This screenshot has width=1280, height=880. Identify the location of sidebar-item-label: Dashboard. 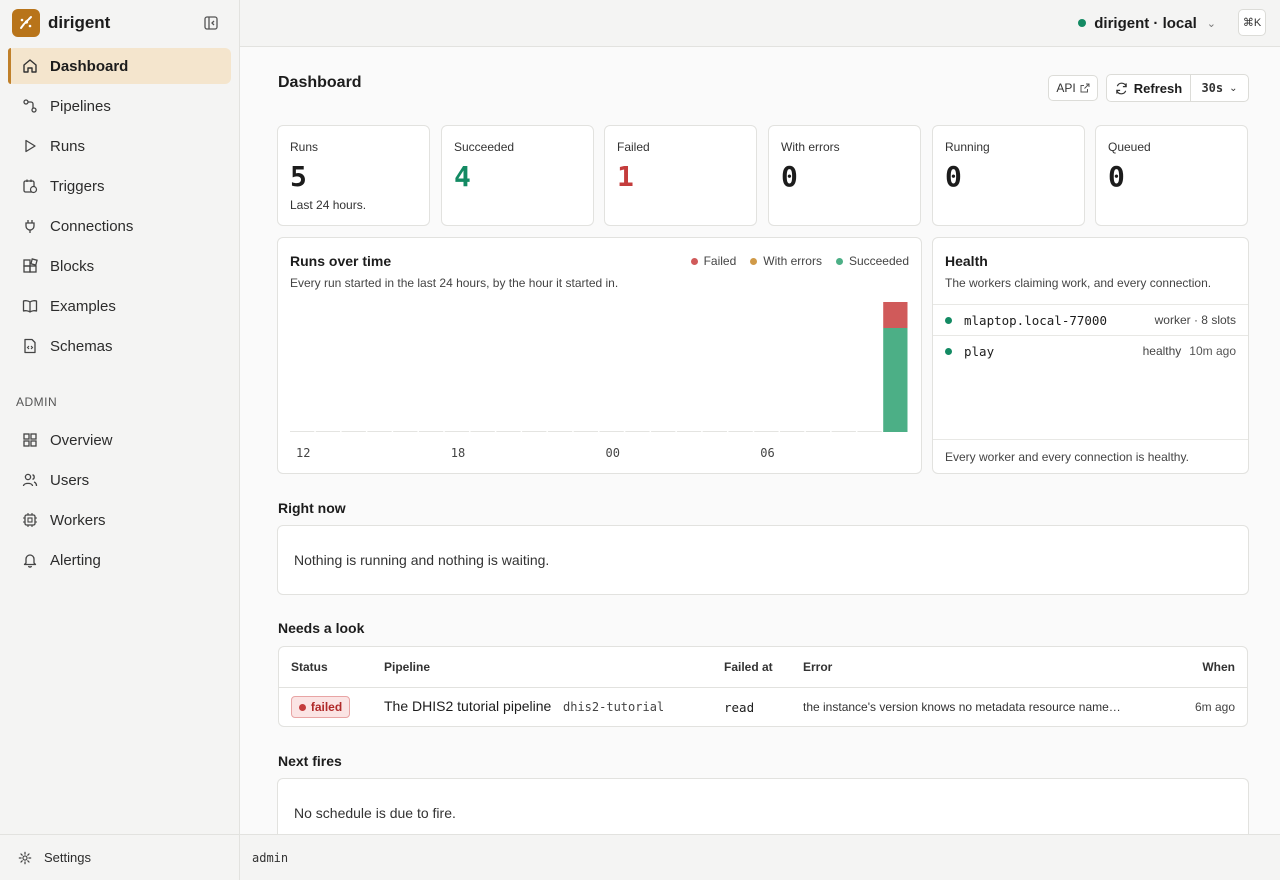
(89, 66).